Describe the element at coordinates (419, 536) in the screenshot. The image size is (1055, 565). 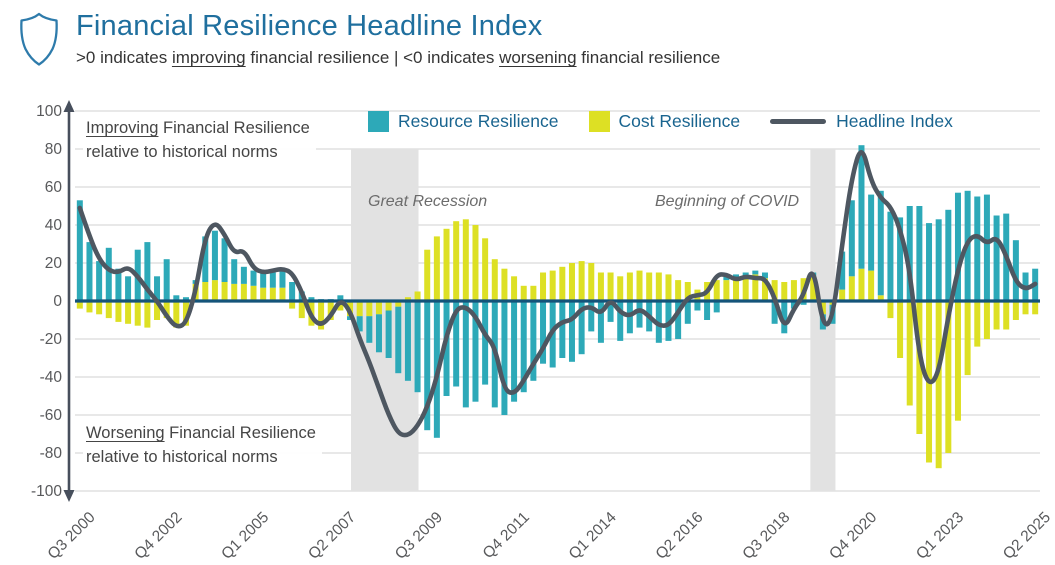
I see `x-tick-label: Q3 2009` at that location.